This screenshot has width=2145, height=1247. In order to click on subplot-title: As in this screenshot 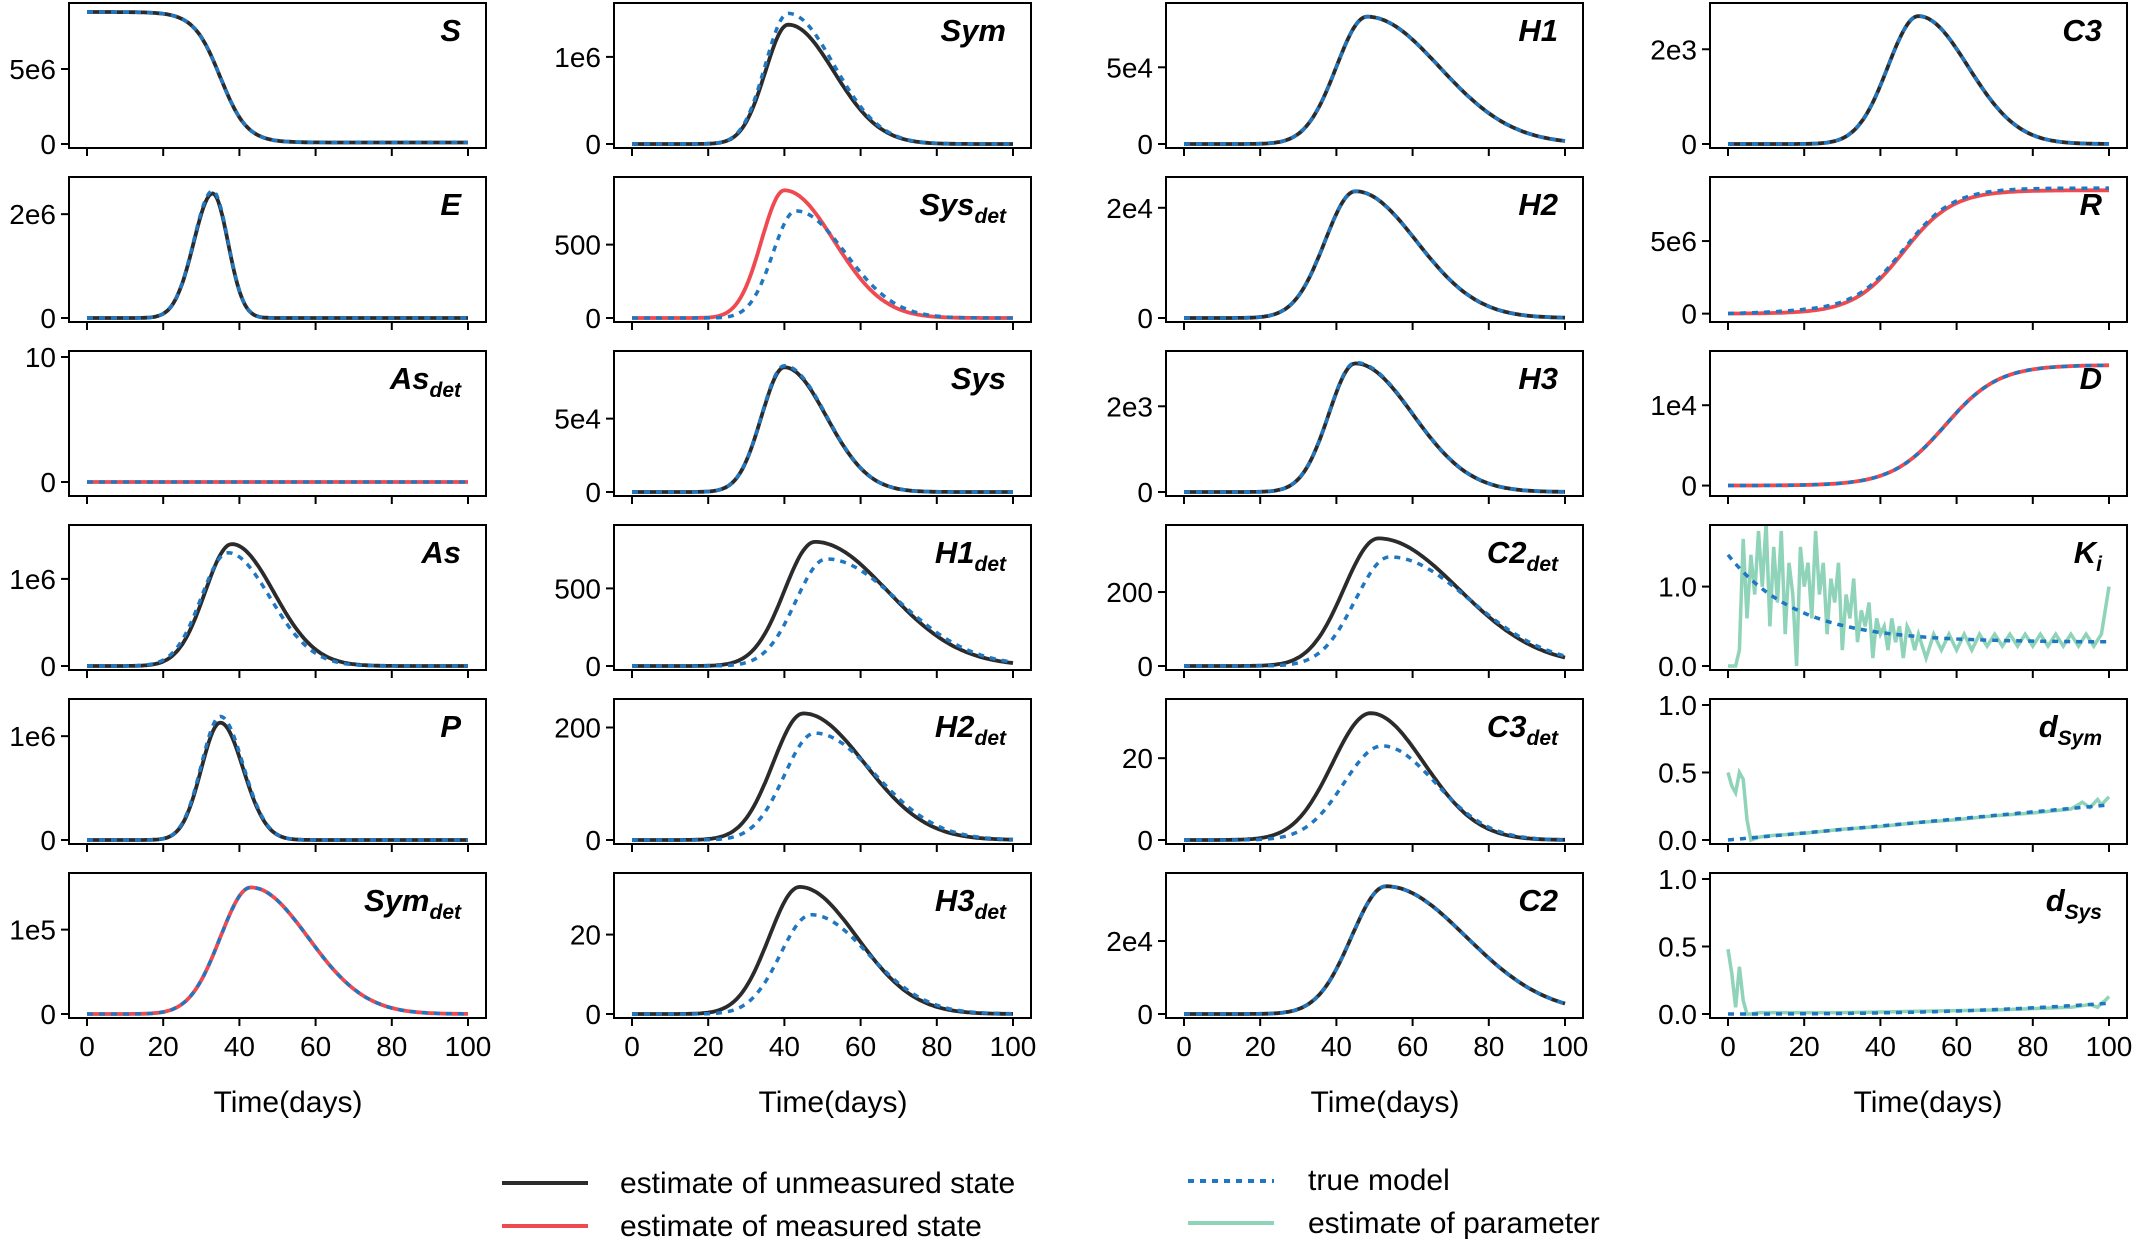, I will do `click(440, 552)`.